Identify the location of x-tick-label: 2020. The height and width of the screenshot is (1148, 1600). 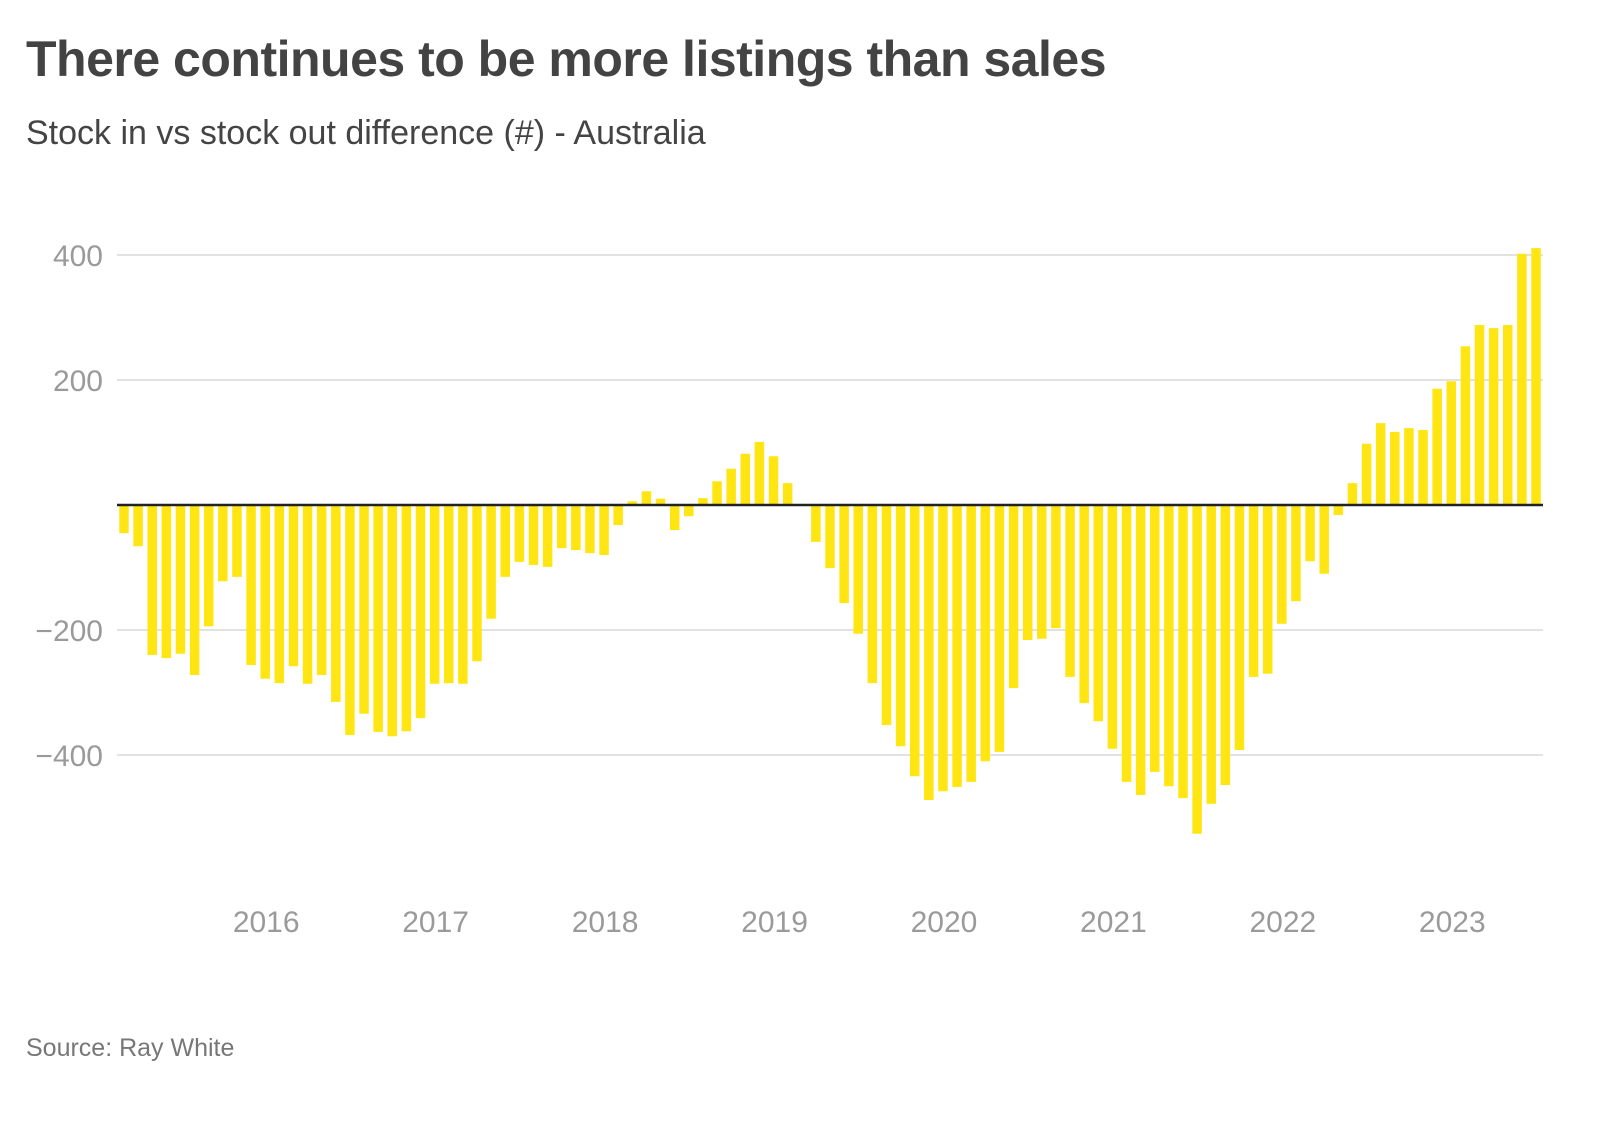
(944, 922).